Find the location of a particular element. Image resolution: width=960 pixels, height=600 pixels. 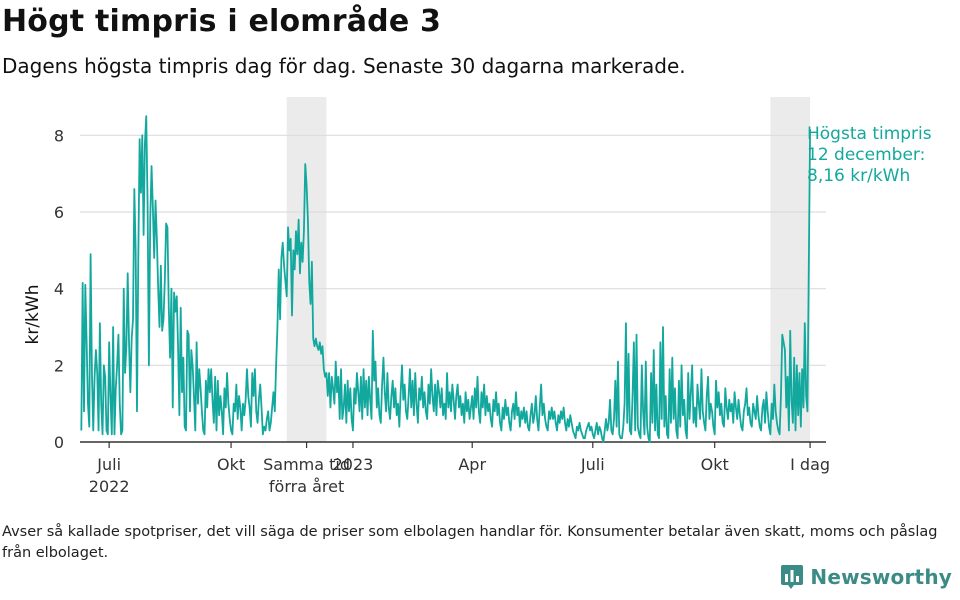

newsworthy-bar-icon is located at coordinates (792, 577).